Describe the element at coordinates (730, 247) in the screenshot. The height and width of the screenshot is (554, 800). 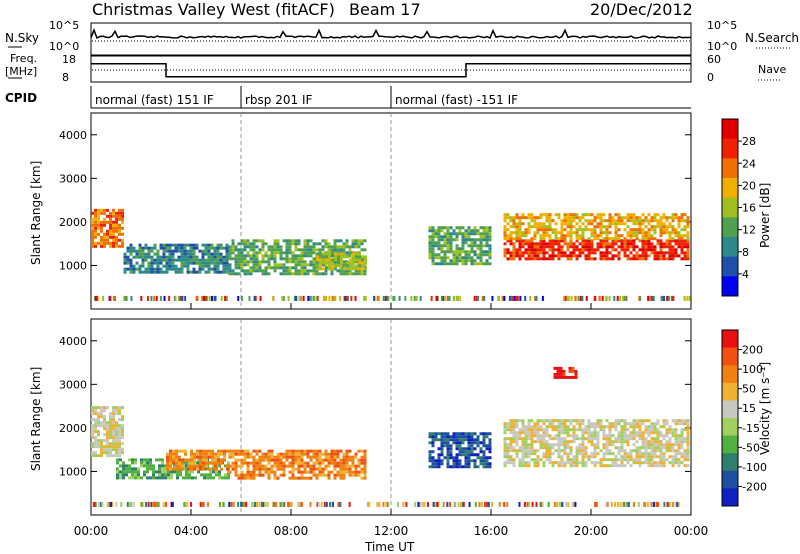
I see `colorbar-swatch` at that location.